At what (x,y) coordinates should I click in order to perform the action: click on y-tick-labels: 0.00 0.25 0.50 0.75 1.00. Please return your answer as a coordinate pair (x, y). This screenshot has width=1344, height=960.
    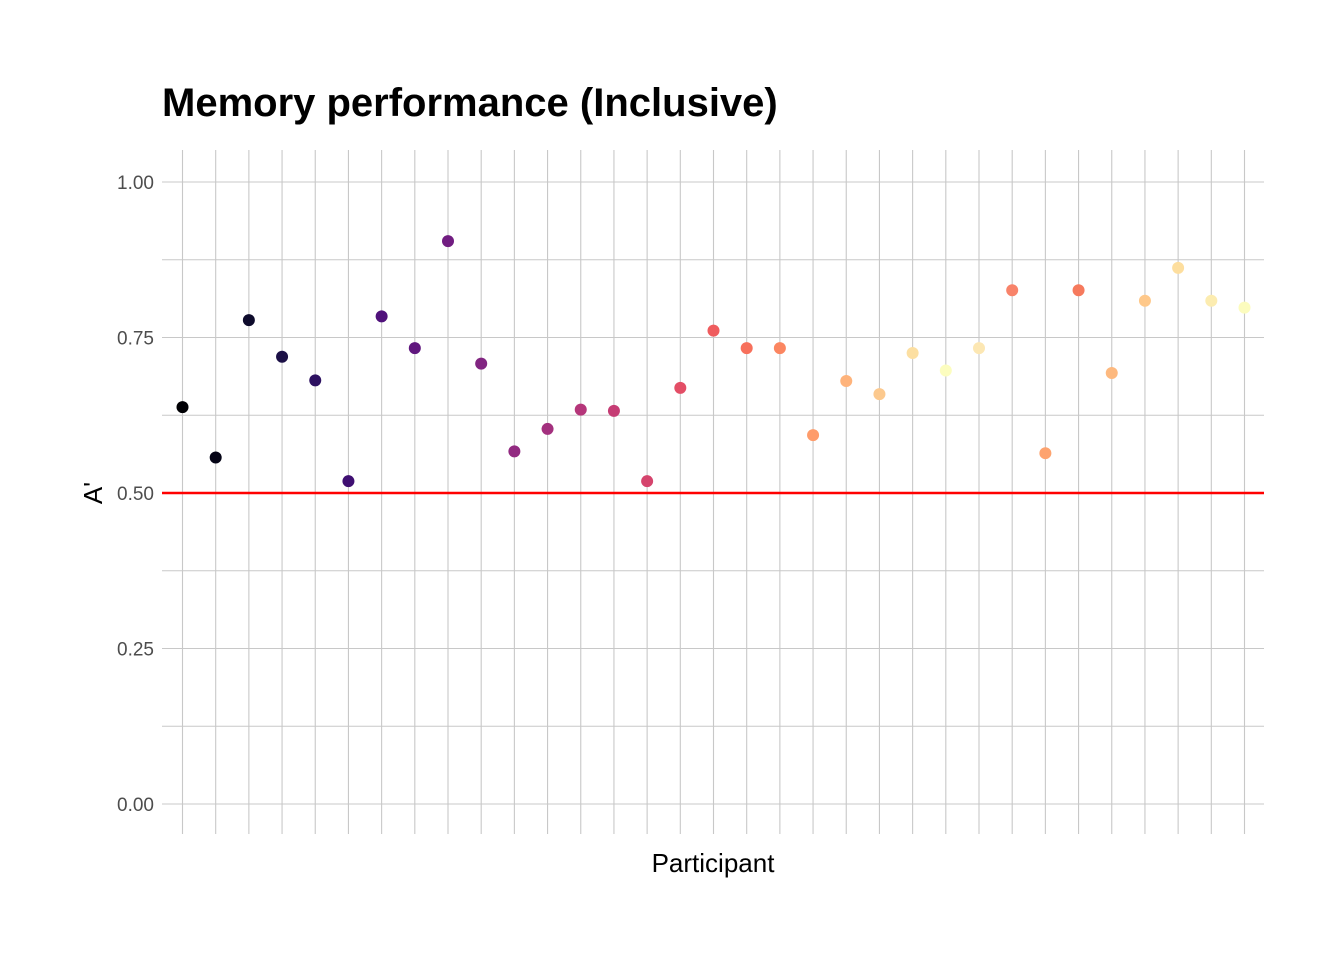
    Looking at the image, I should click on (135, 494).